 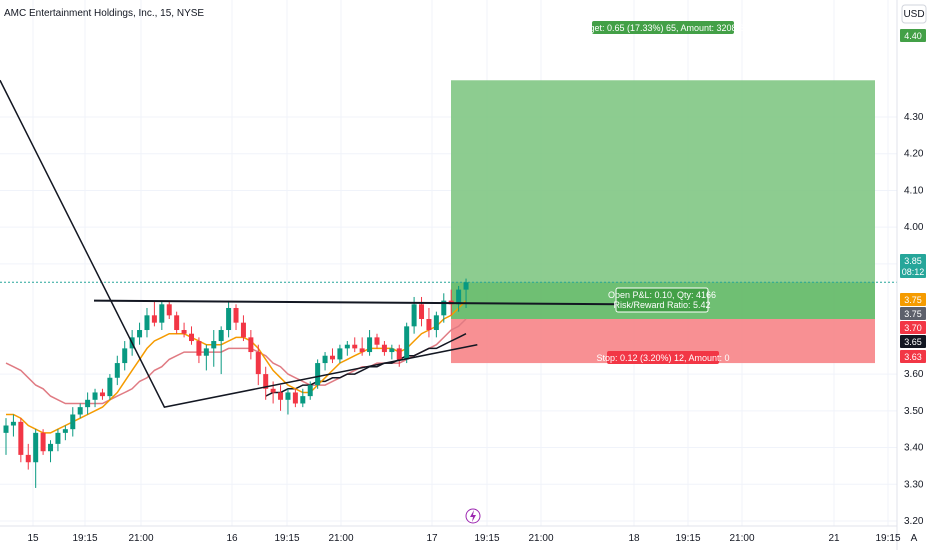 I want to click on ma-mid-price-tag: 3.70, so click(x=913, y=327).